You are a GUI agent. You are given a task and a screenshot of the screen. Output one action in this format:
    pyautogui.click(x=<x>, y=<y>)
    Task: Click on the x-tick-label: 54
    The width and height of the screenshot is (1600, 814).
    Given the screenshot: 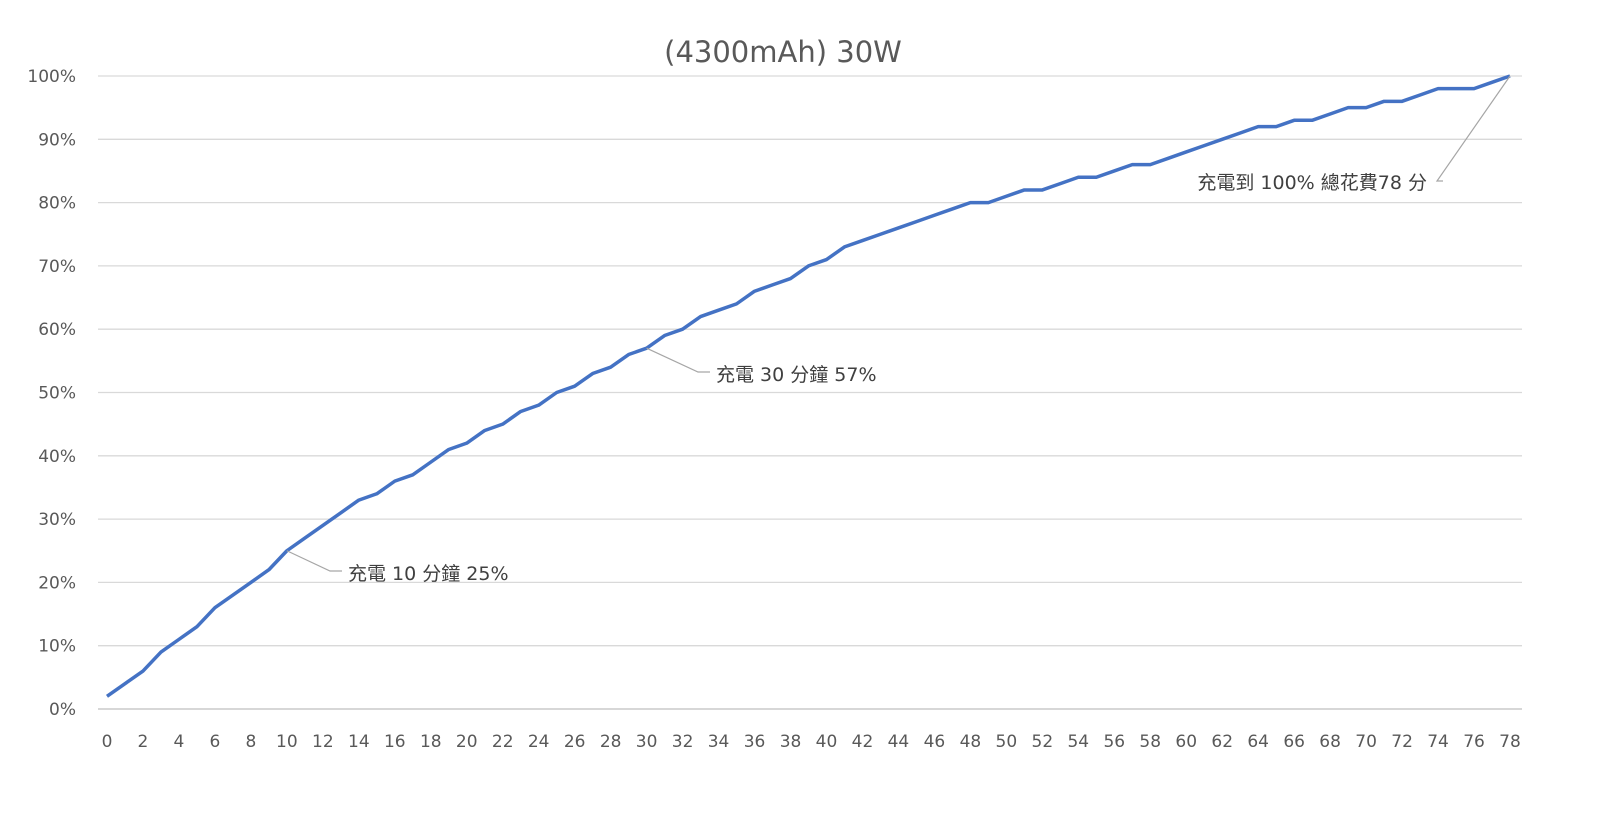 What is the action you would take?
    pyautogui.click(x=1078, y=742)
    